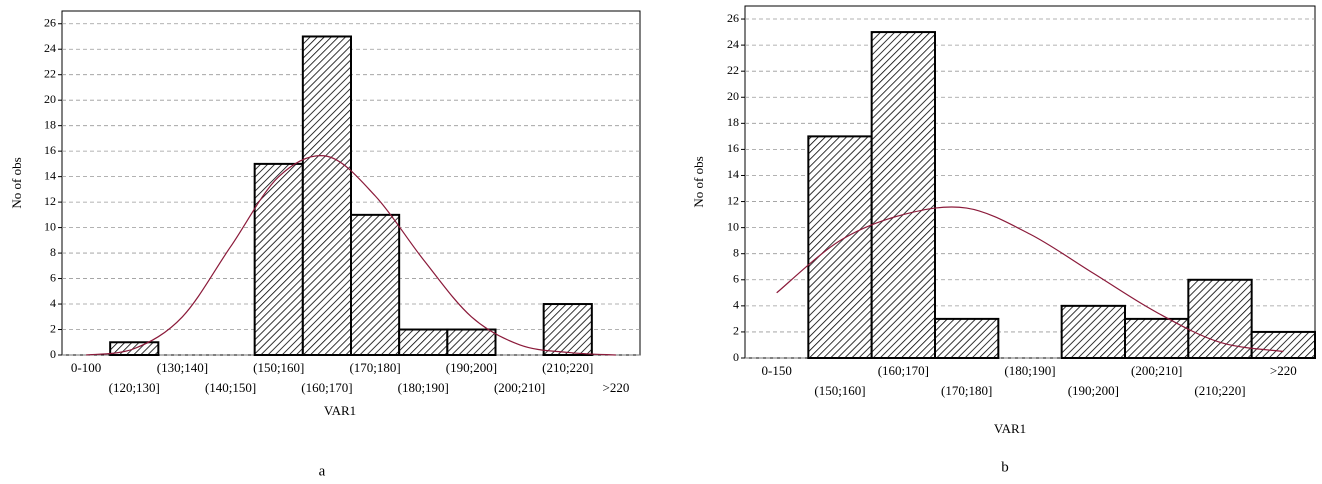 Image resolution: width=1322 pixels, height=484 pixels. What do you see at coordinates (230, 387) in the screenshot?
I see `x-tick-label: (140;150]` at bounding box center [230, 387].